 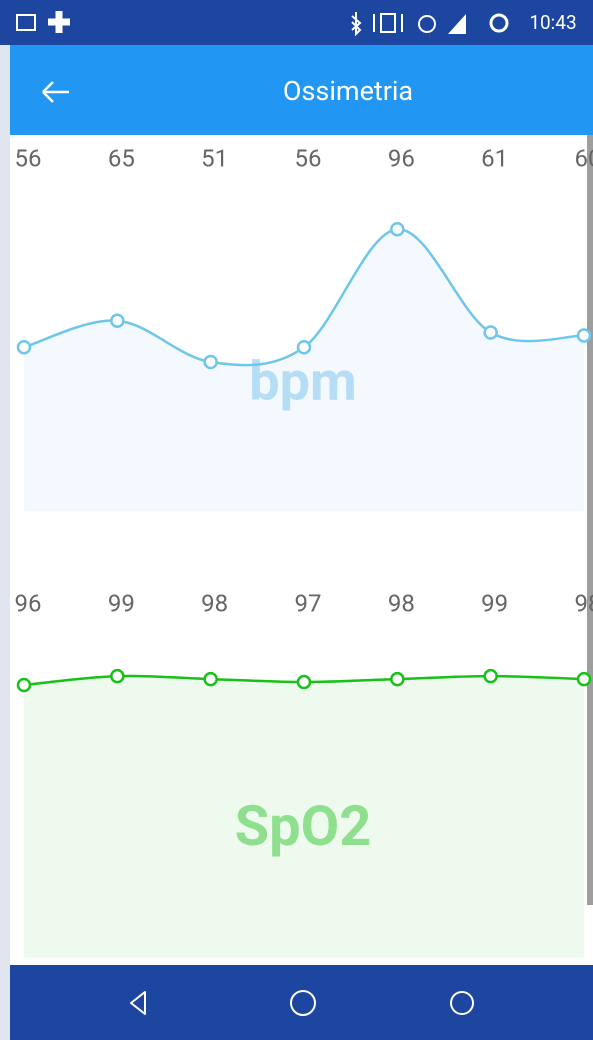 What do you see at coordinates (121, 158) in the screenshot?
I see `value-label: 65` at bounding box center [121, 158].